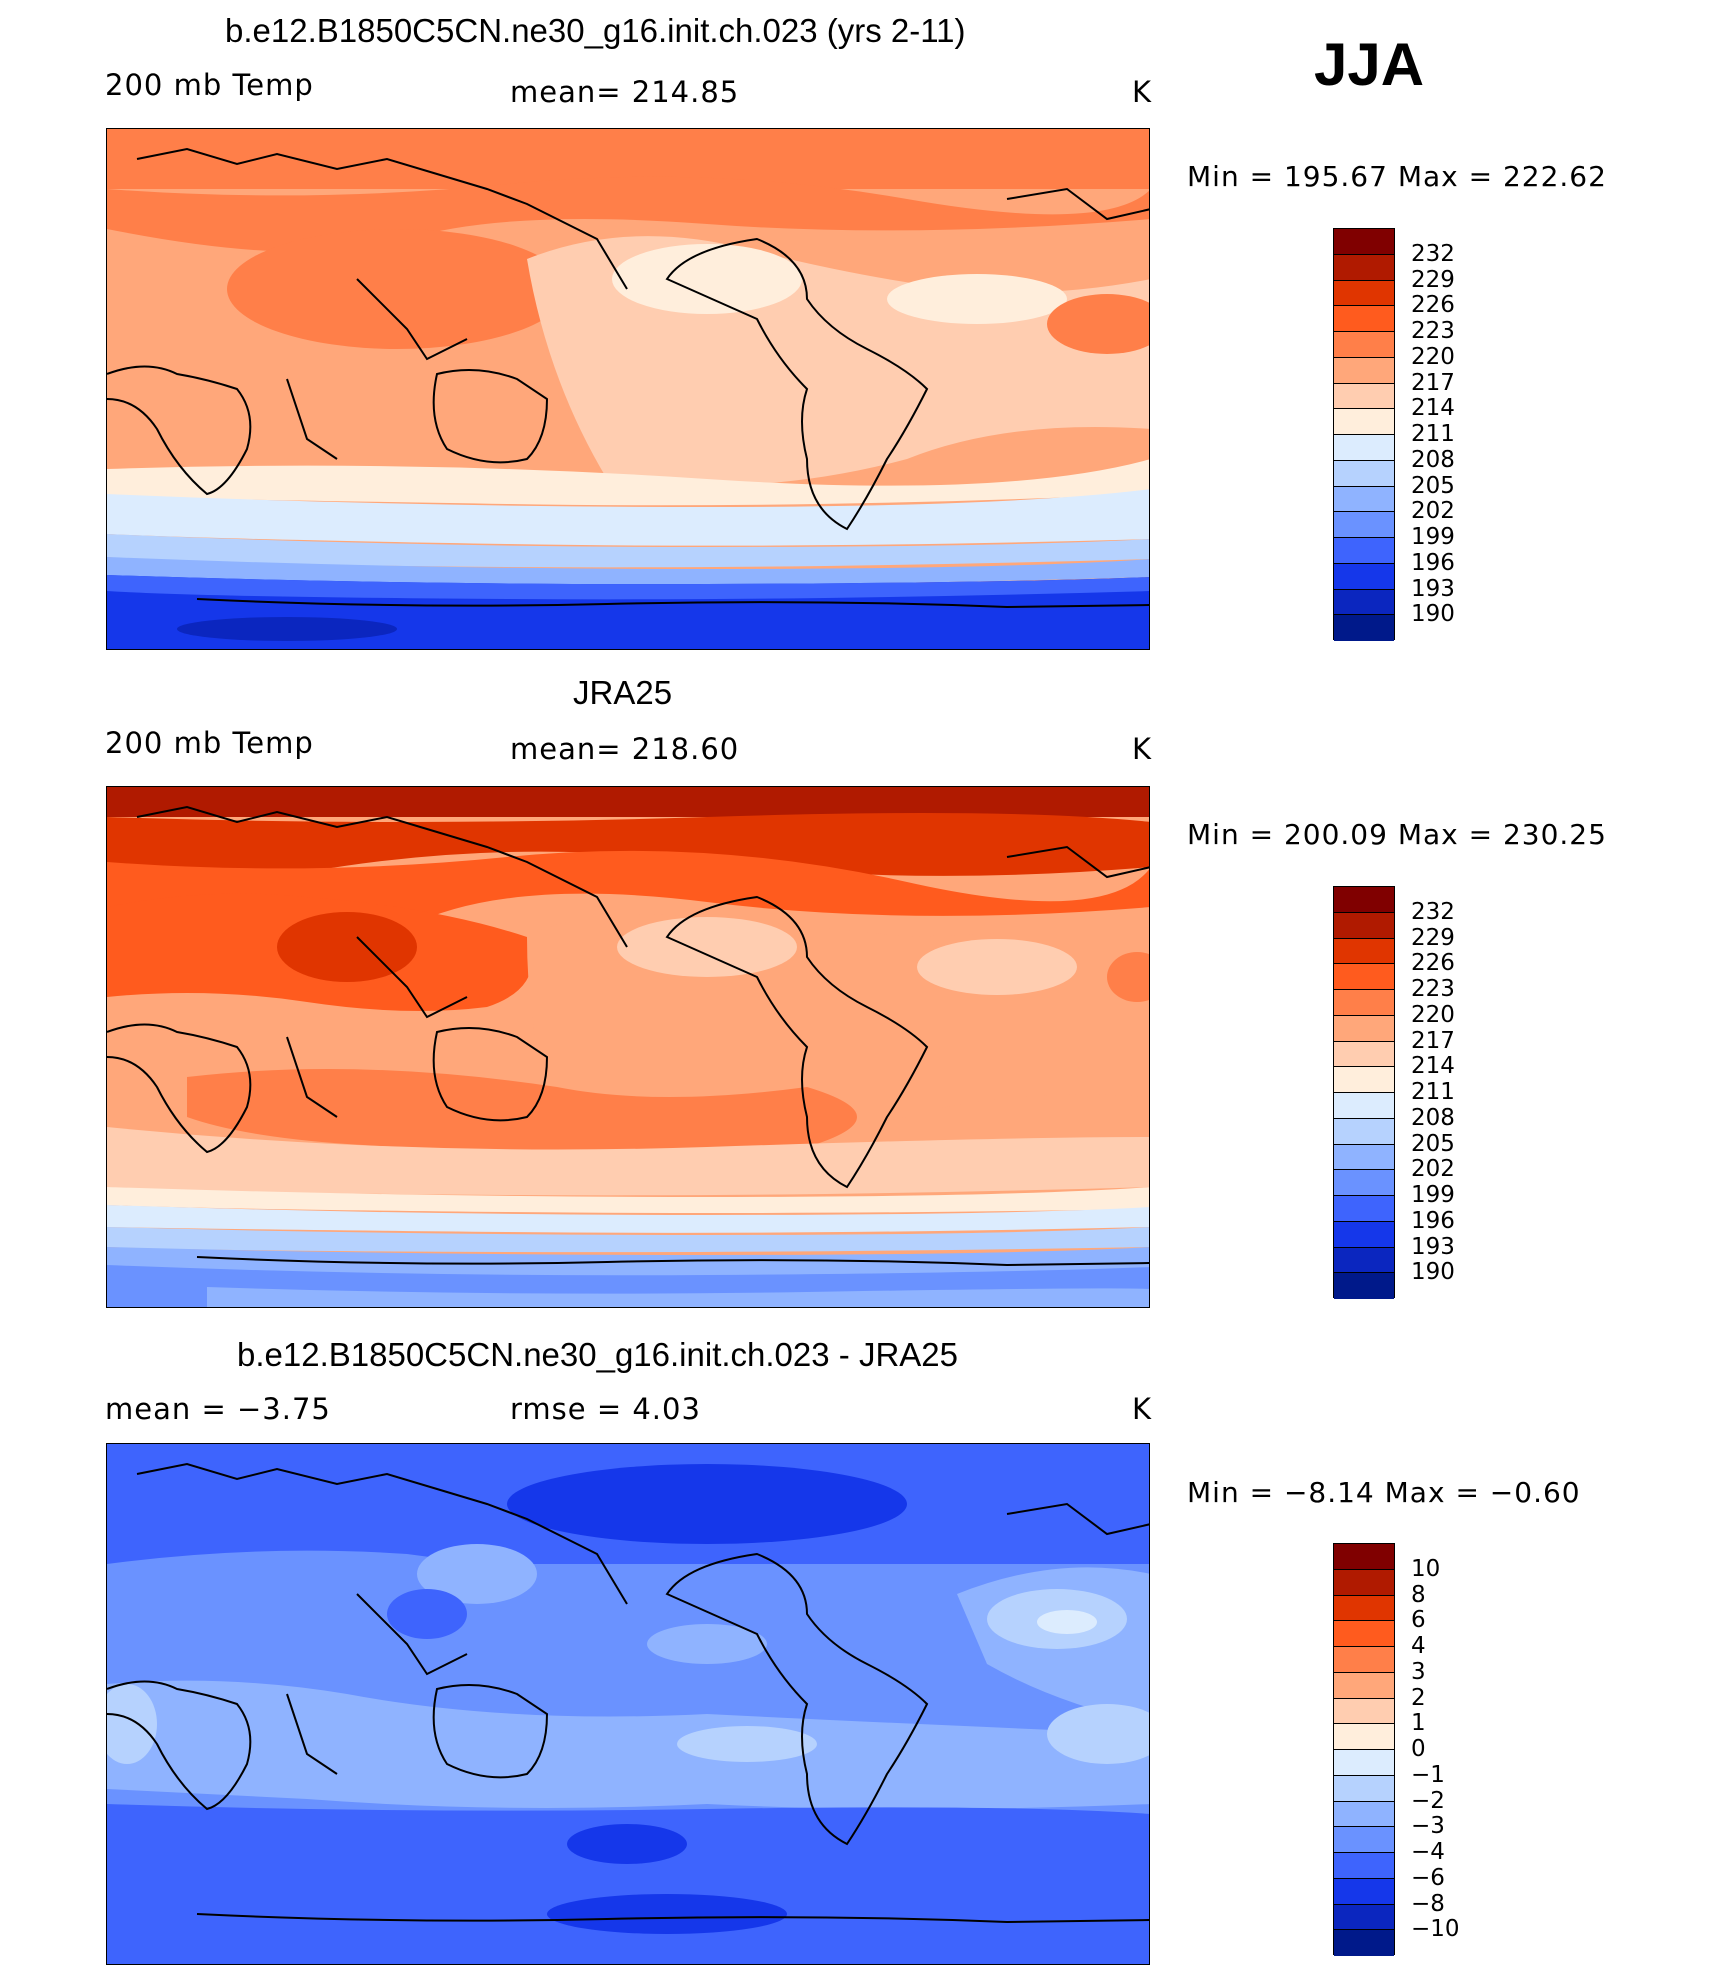 This screenshot has height=1975, width=1710. I want to click on panel-3-colorbar-box, so click(1364, 1749).